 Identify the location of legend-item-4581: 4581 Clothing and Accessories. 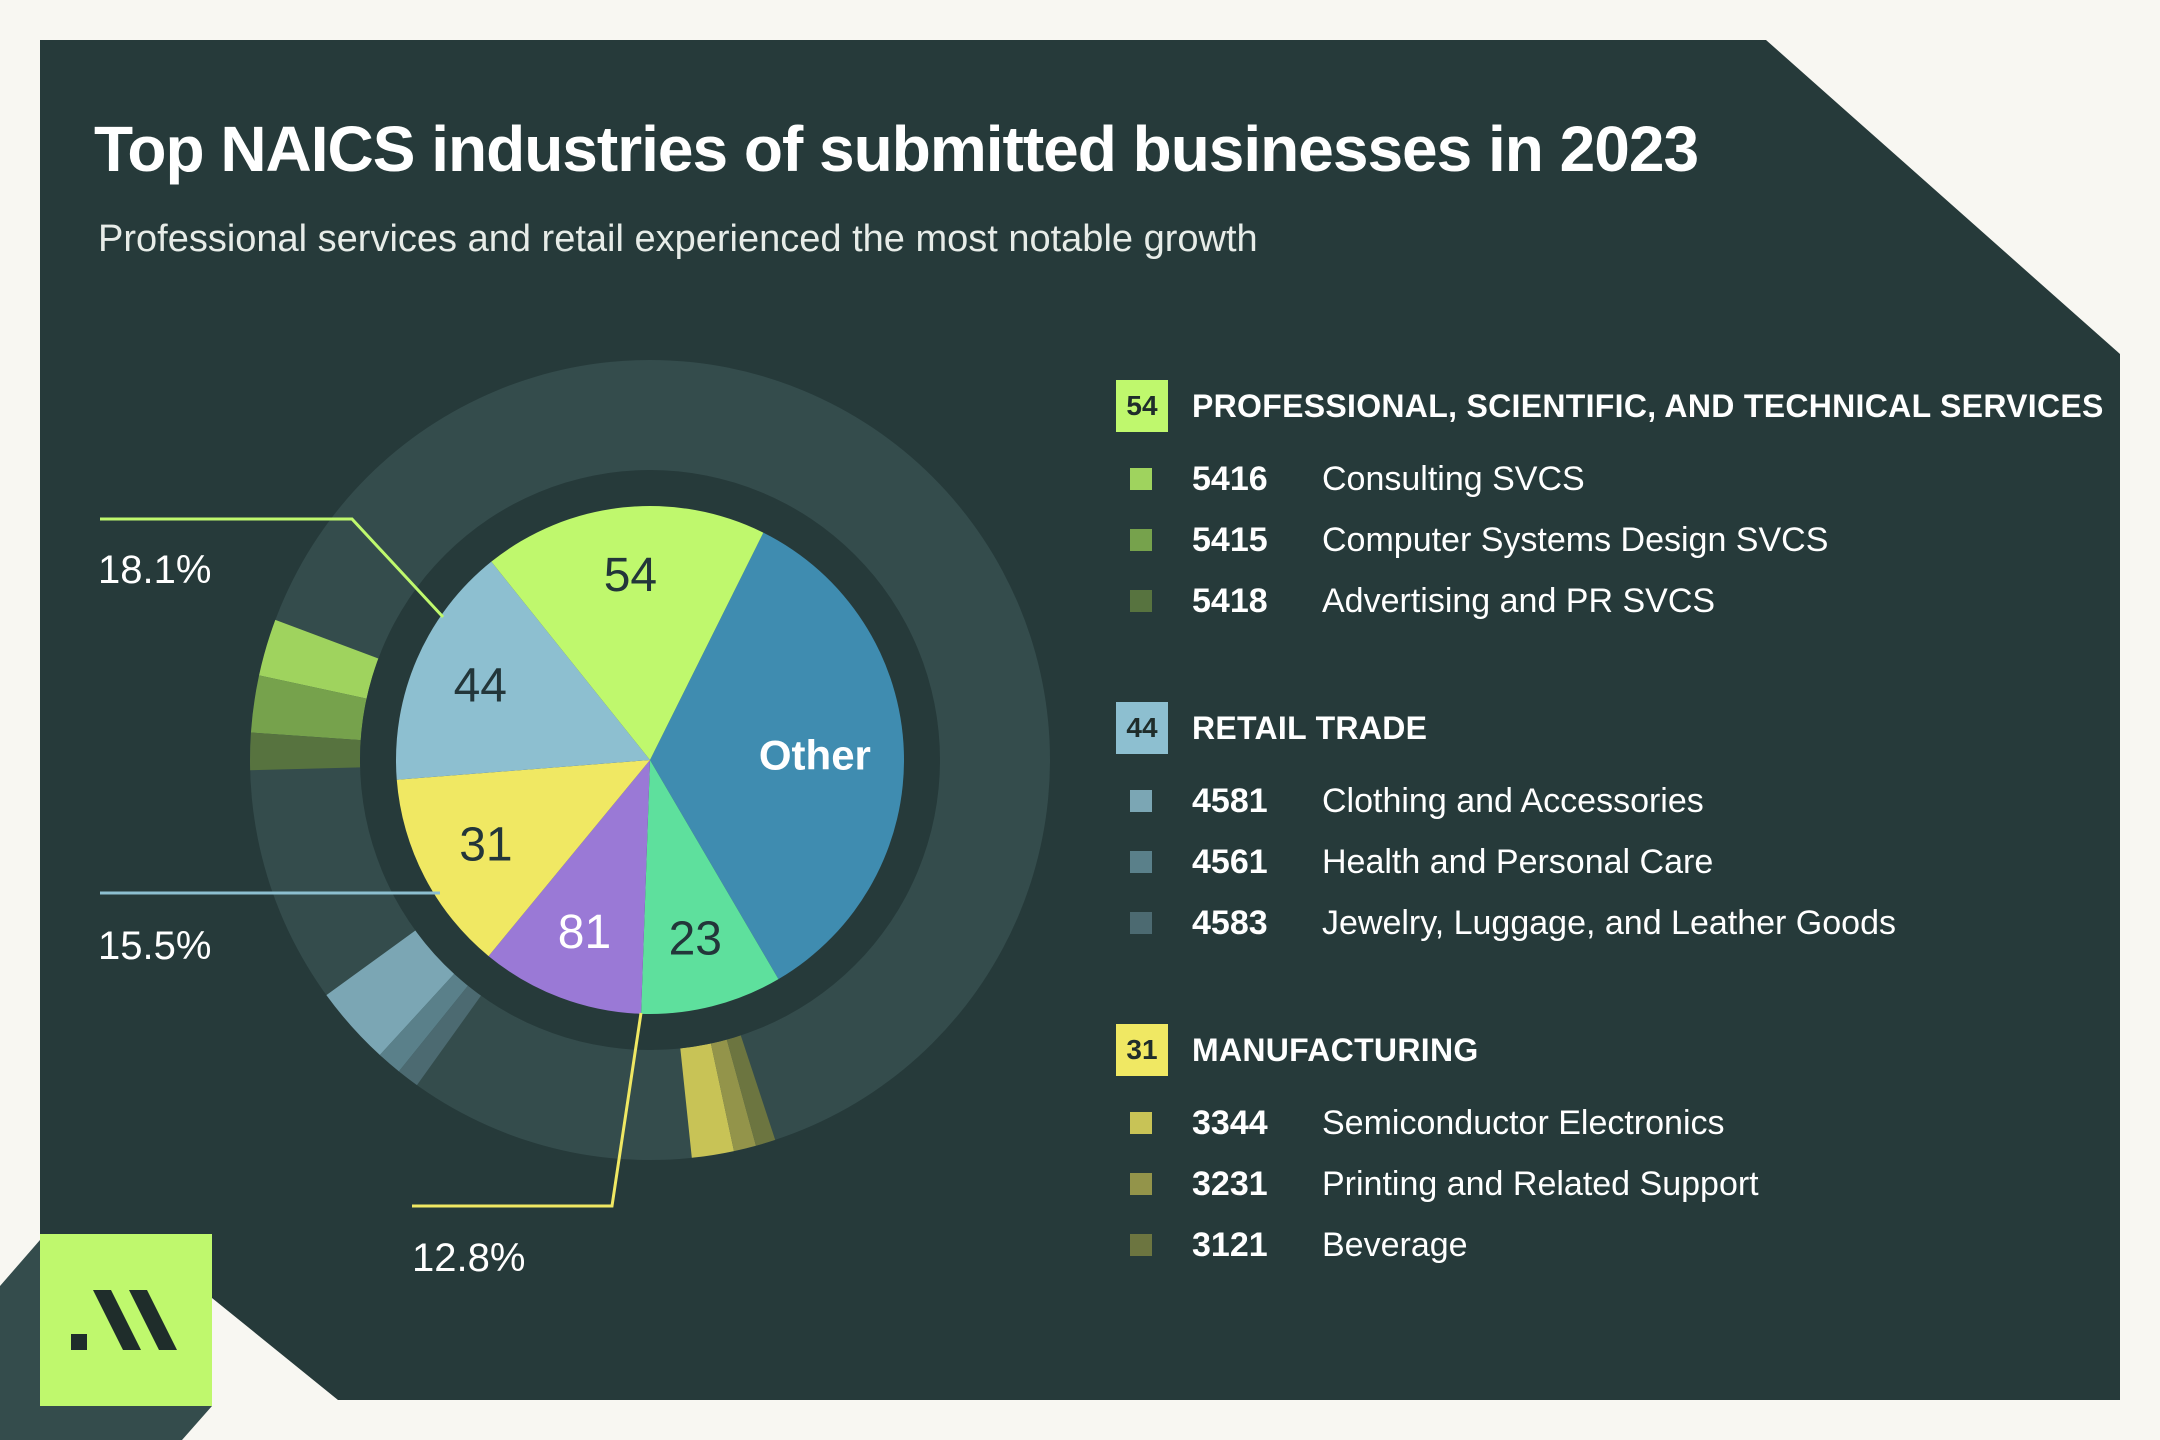
(1417, 801).